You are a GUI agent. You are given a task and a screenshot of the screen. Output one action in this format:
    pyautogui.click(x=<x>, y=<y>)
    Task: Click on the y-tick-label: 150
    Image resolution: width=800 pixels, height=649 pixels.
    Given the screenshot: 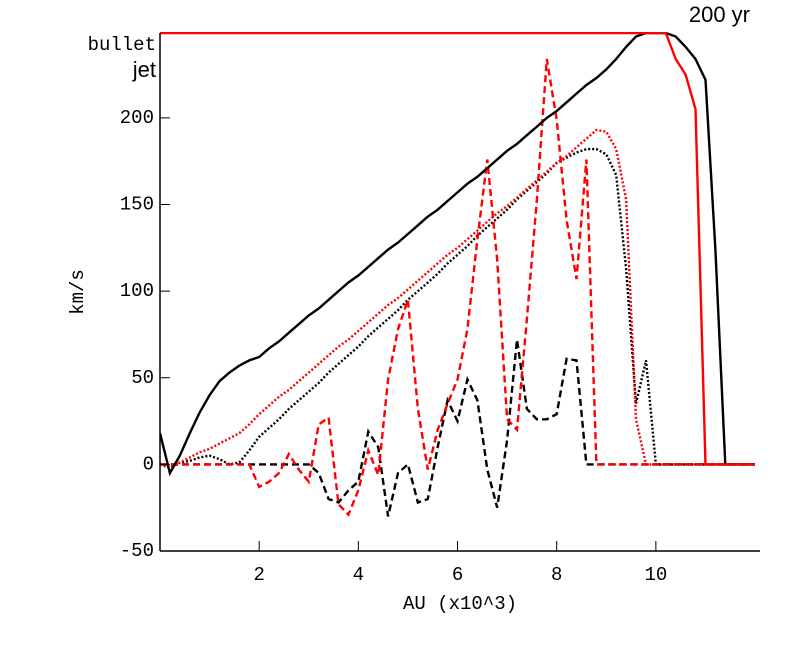 What is the action you would take?
    pyautogui.click(x=137, y=205)
    